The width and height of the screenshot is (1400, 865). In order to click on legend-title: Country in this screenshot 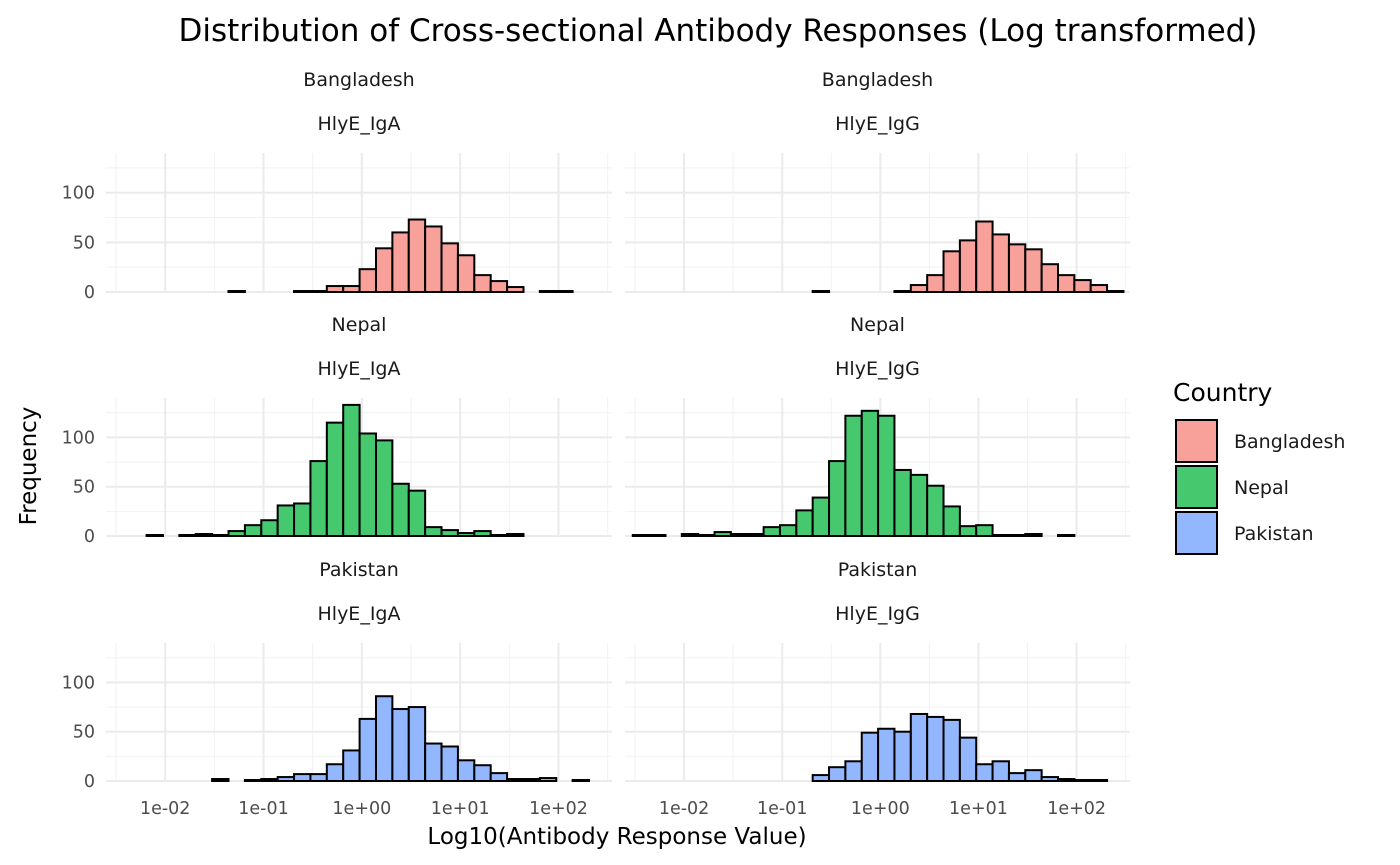, I will do `click(1223, 392)`.